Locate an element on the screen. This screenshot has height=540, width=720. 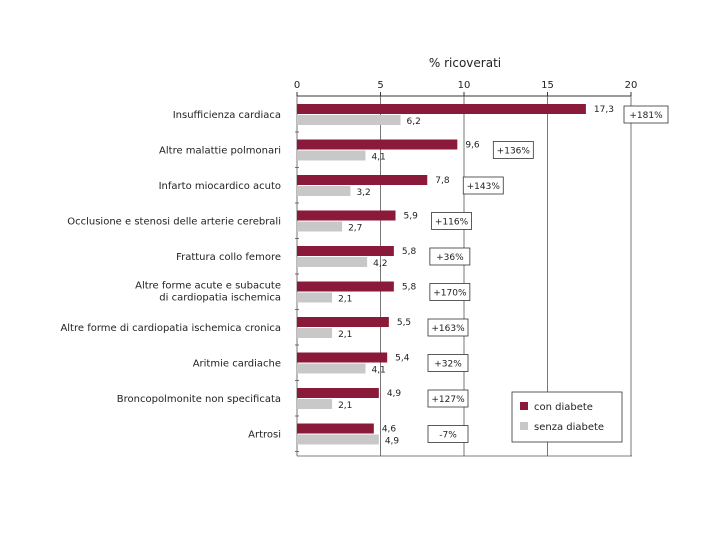
value-label-con-diabete: 17,3 is located at coordinates (604, 110).